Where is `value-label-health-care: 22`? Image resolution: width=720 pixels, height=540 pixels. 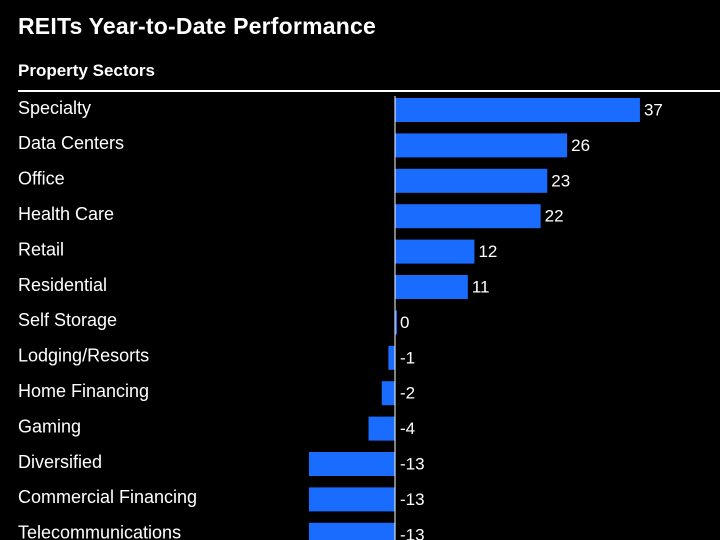 value-label-health-care: 22 is located at coordinates (554, 216).